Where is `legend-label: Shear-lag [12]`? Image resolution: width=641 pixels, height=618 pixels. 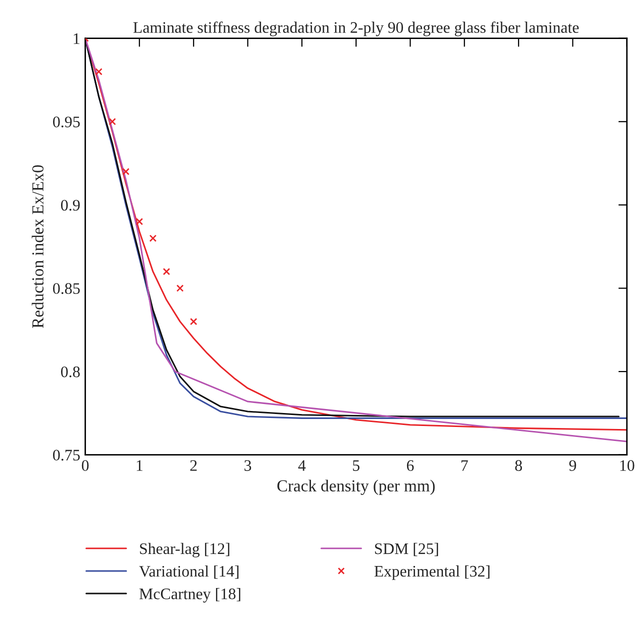
legend-label: Shear-lag [12] is located at coordinates (185, 550).